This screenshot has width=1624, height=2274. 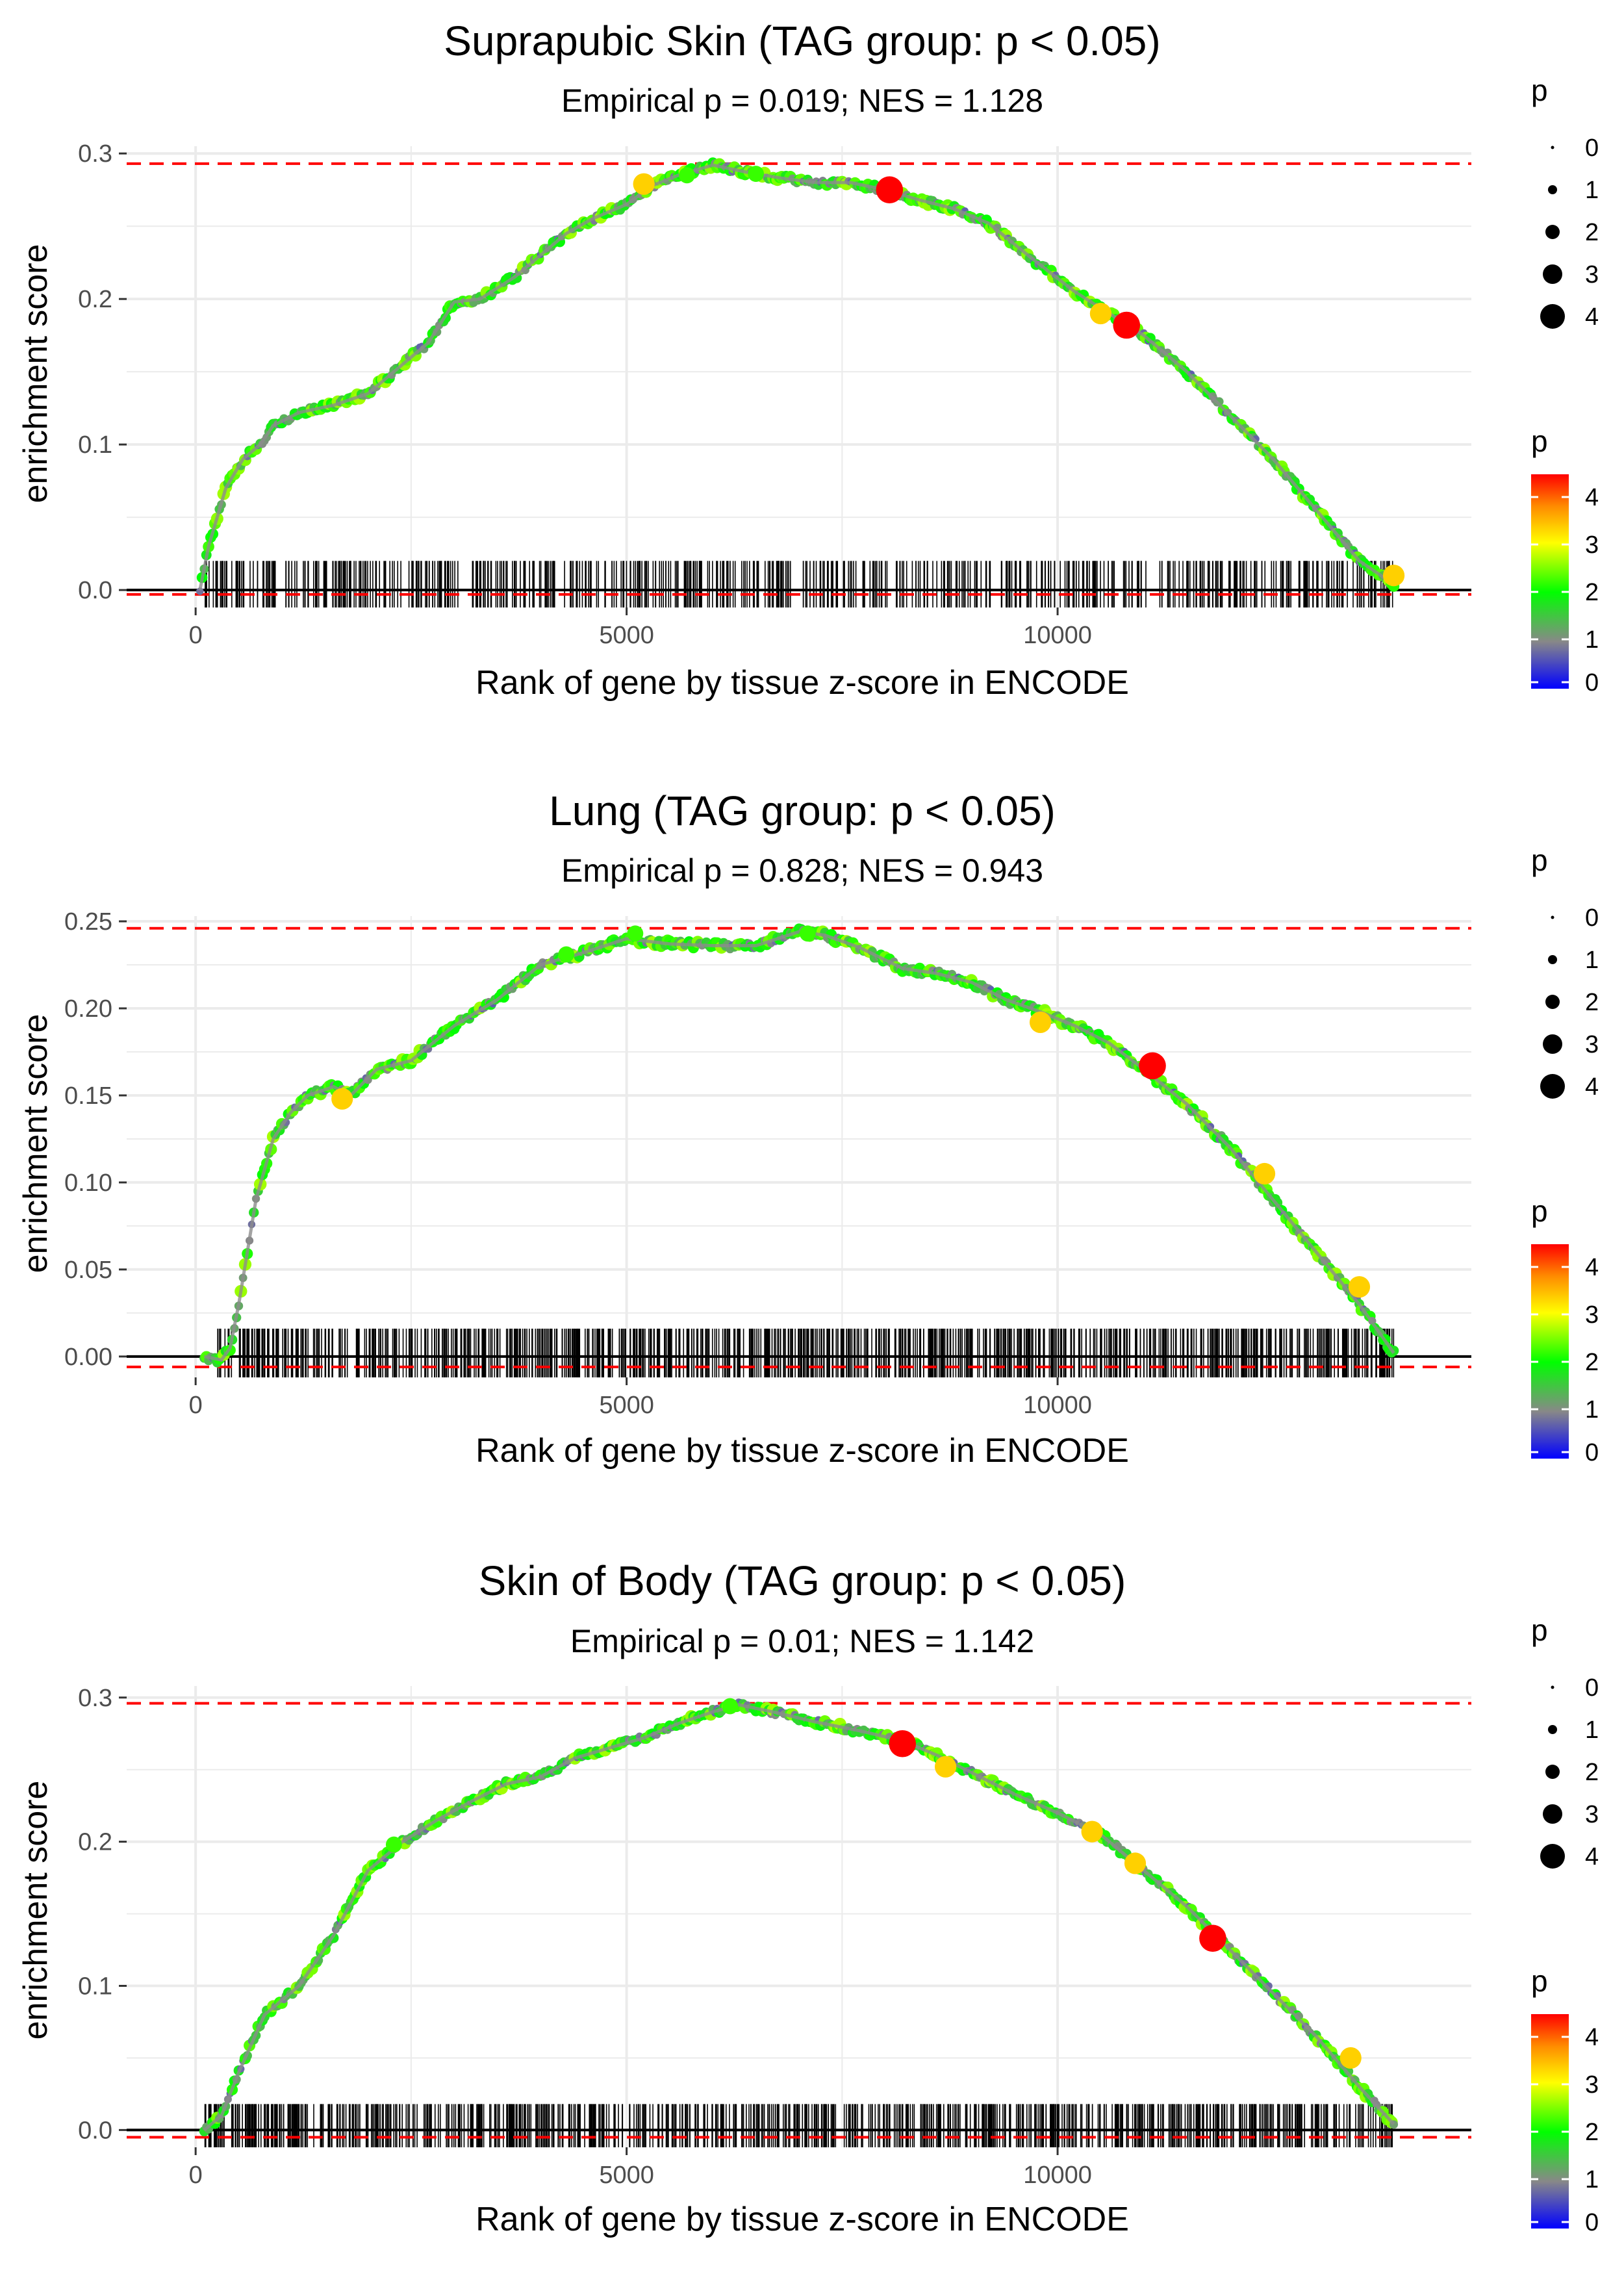 I want to click on panel-2-es-curve, so click(x=799, y=1146).